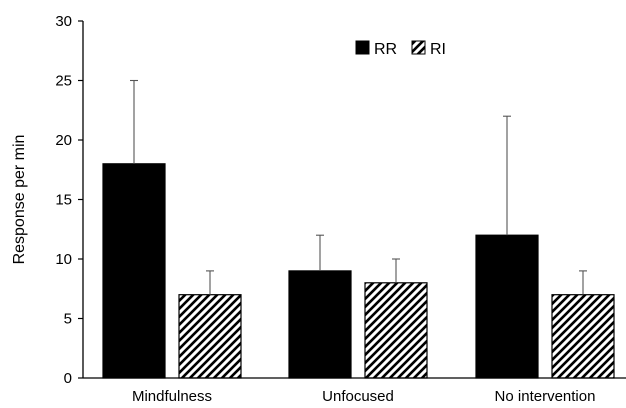  Describe the element at coordinates (545, 396) in the screenshot. I see `x-category-label: No intervention` at that location.